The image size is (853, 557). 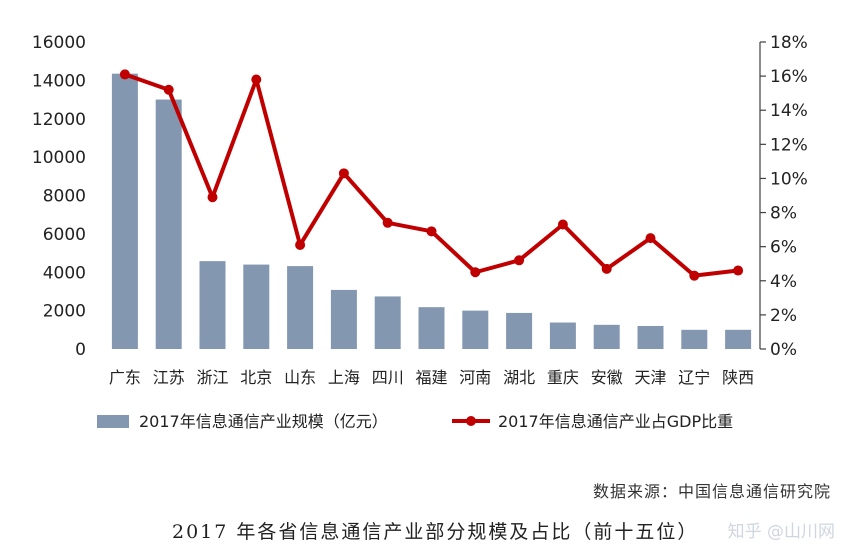 What do you see at coordinates (615, 421) in the screenshot?
I see `legend-line-label: 2017年信息通信产业占GDP比重` at bounding box center [615, 421].